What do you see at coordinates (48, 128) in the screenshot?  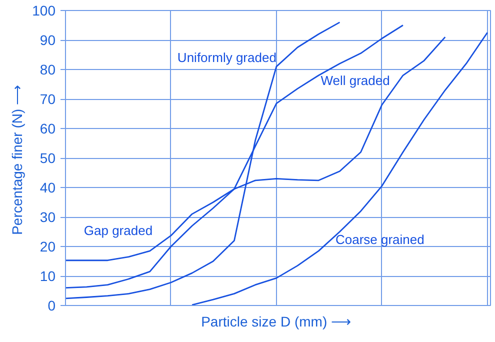 I see `y-tick-label: 60` at bounding box center [48, 128].